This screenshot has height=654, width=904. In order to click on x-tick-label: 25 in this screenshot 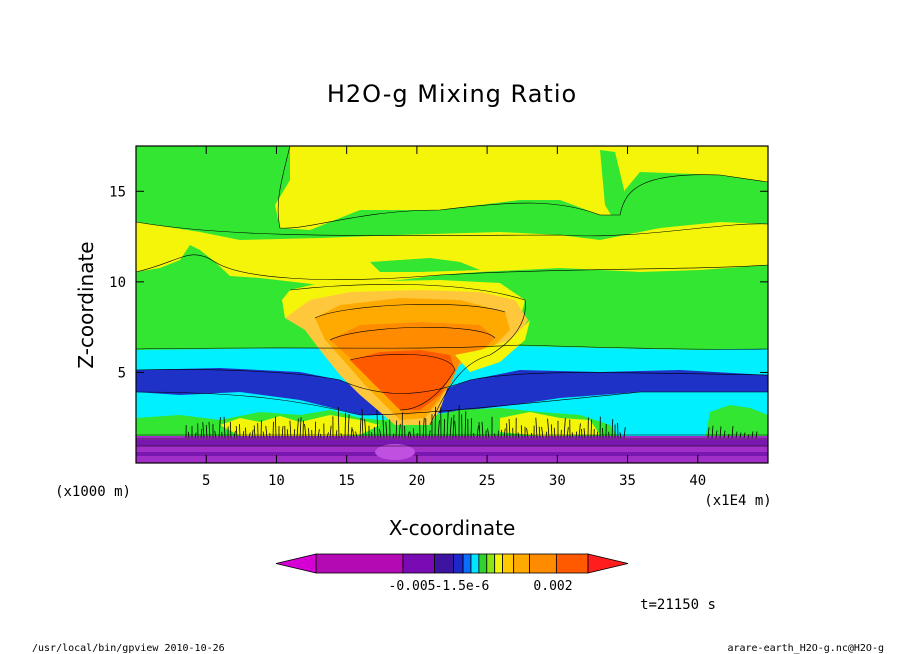, I will do `click(487, 481)`.